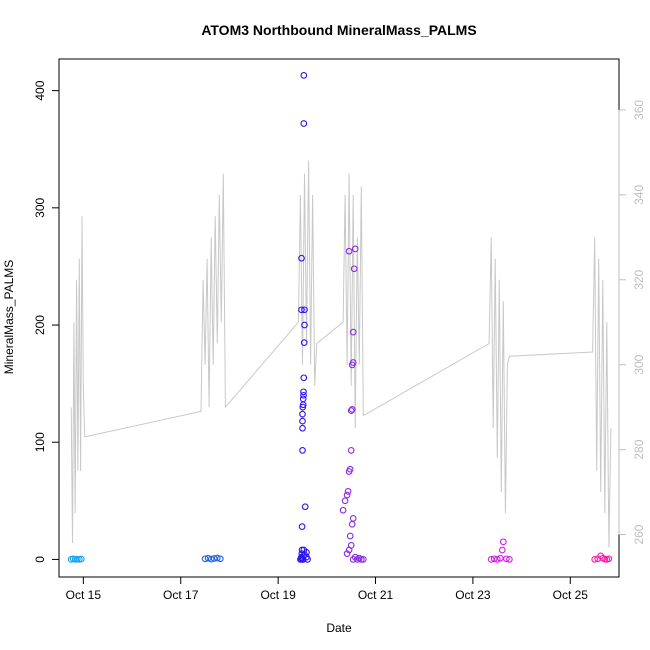  I want to click on y2-tick-label: 320, so click(639, 279).